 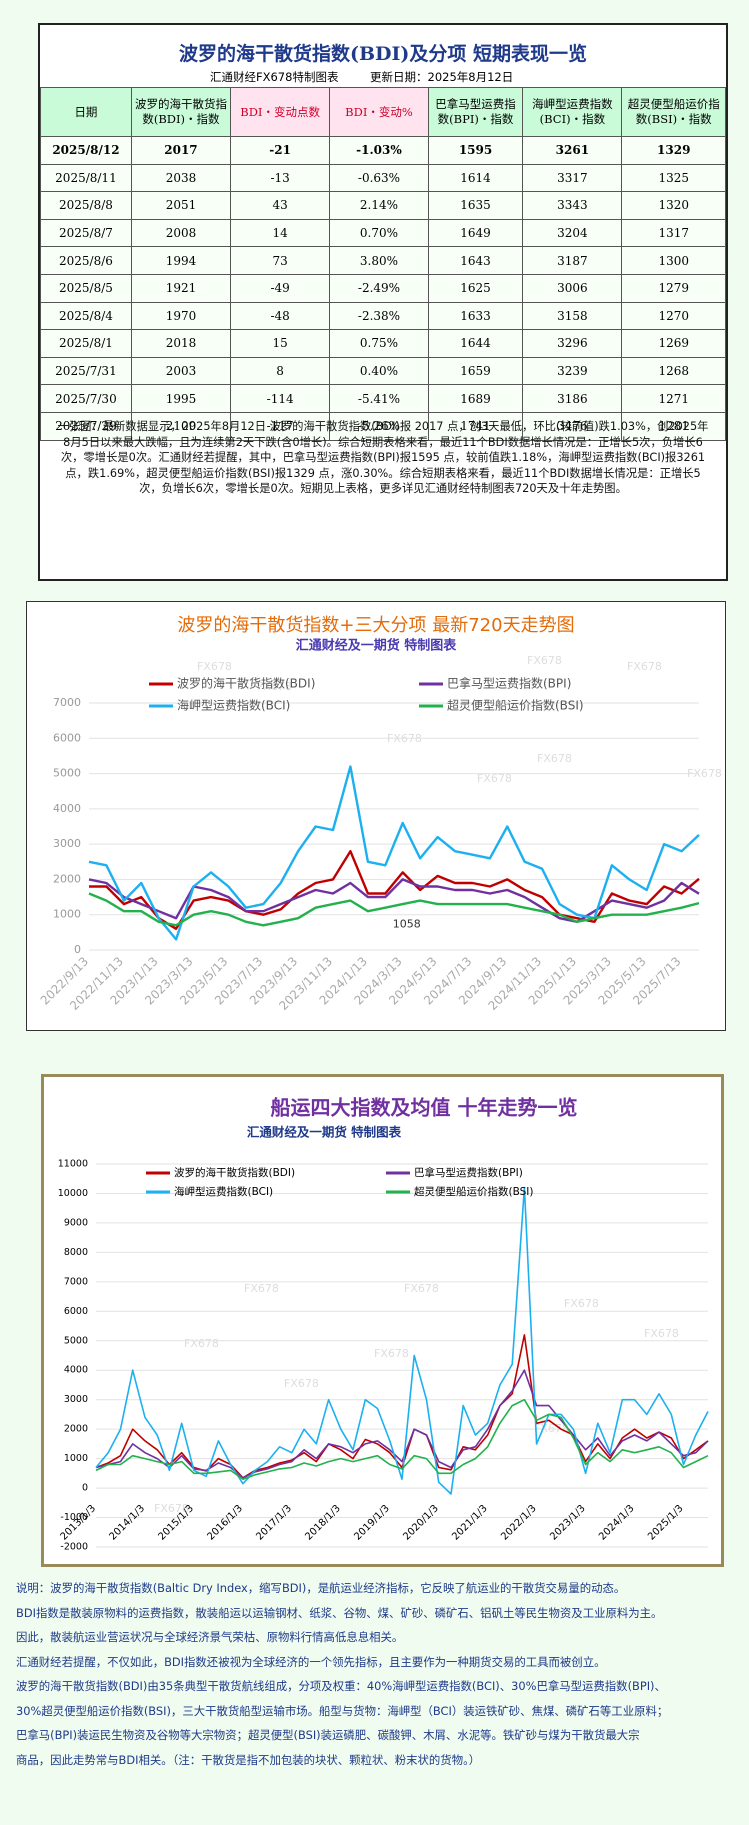 I want to click on table-cell: 2025/8/4, so click(x=86, y=316).